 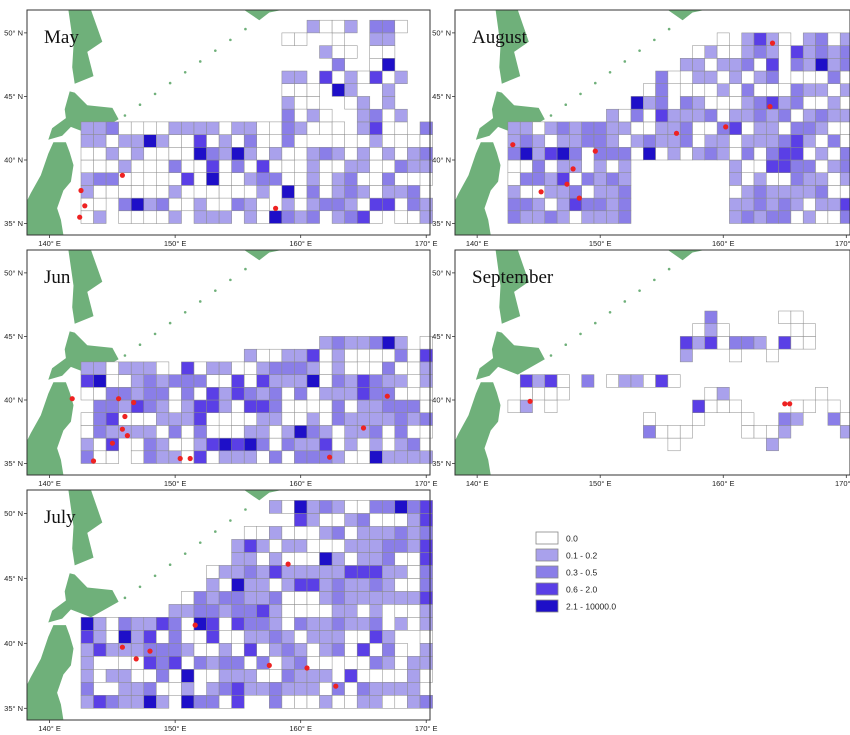 What do you see at coordinates (13, 400) in the screenshot?
I see `lat-tick-label: 40° N` at bounding box center [13, 400].